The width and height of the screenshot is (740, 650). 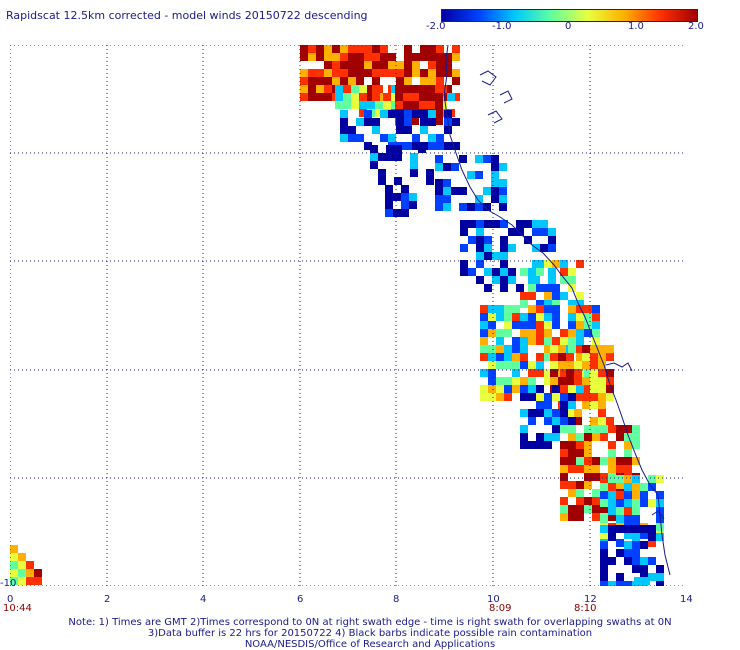 I want to click on colorbar-tick-label: 2.0, so click(x=696, y=26).